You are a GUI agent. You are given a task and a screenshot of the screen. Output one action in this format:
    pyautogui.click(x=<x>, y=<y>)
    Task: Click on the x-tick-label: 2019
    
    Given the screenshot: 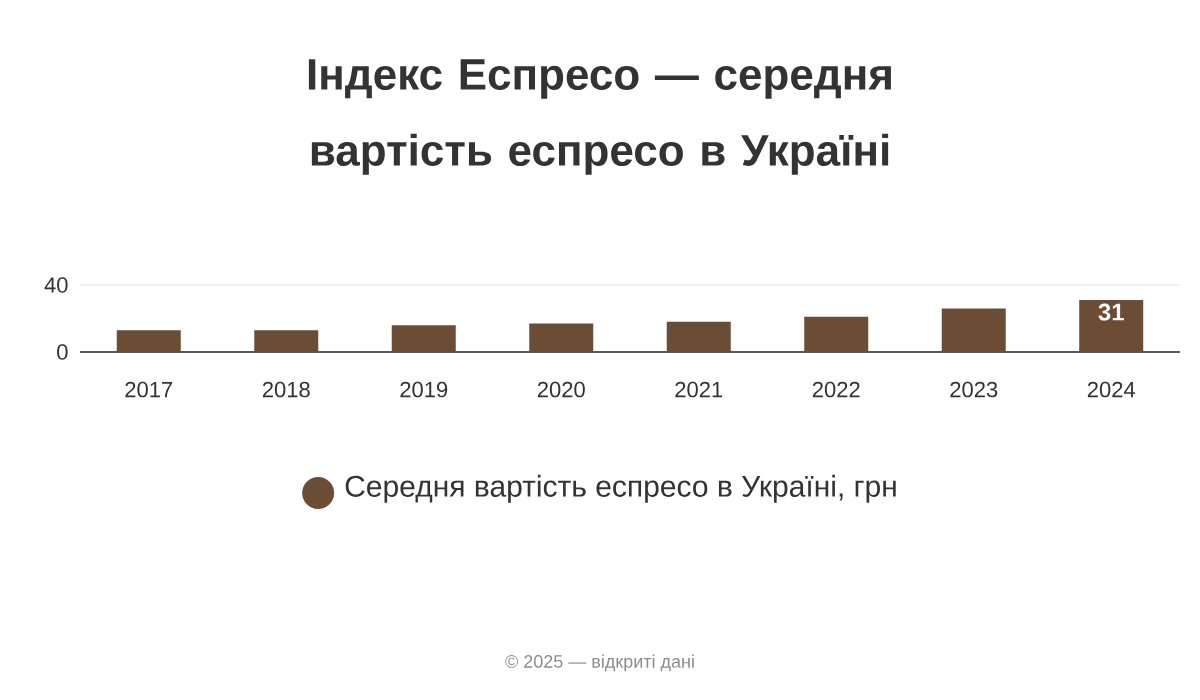 What is the action you would take?
    pyautogui.click(x=424, y=389)
    